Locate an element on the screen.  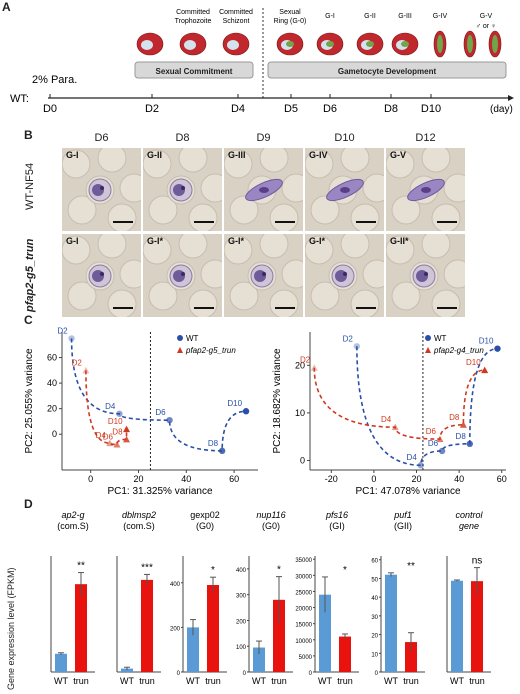
sexual-commitment-bar is located at coordinates (194, 70).